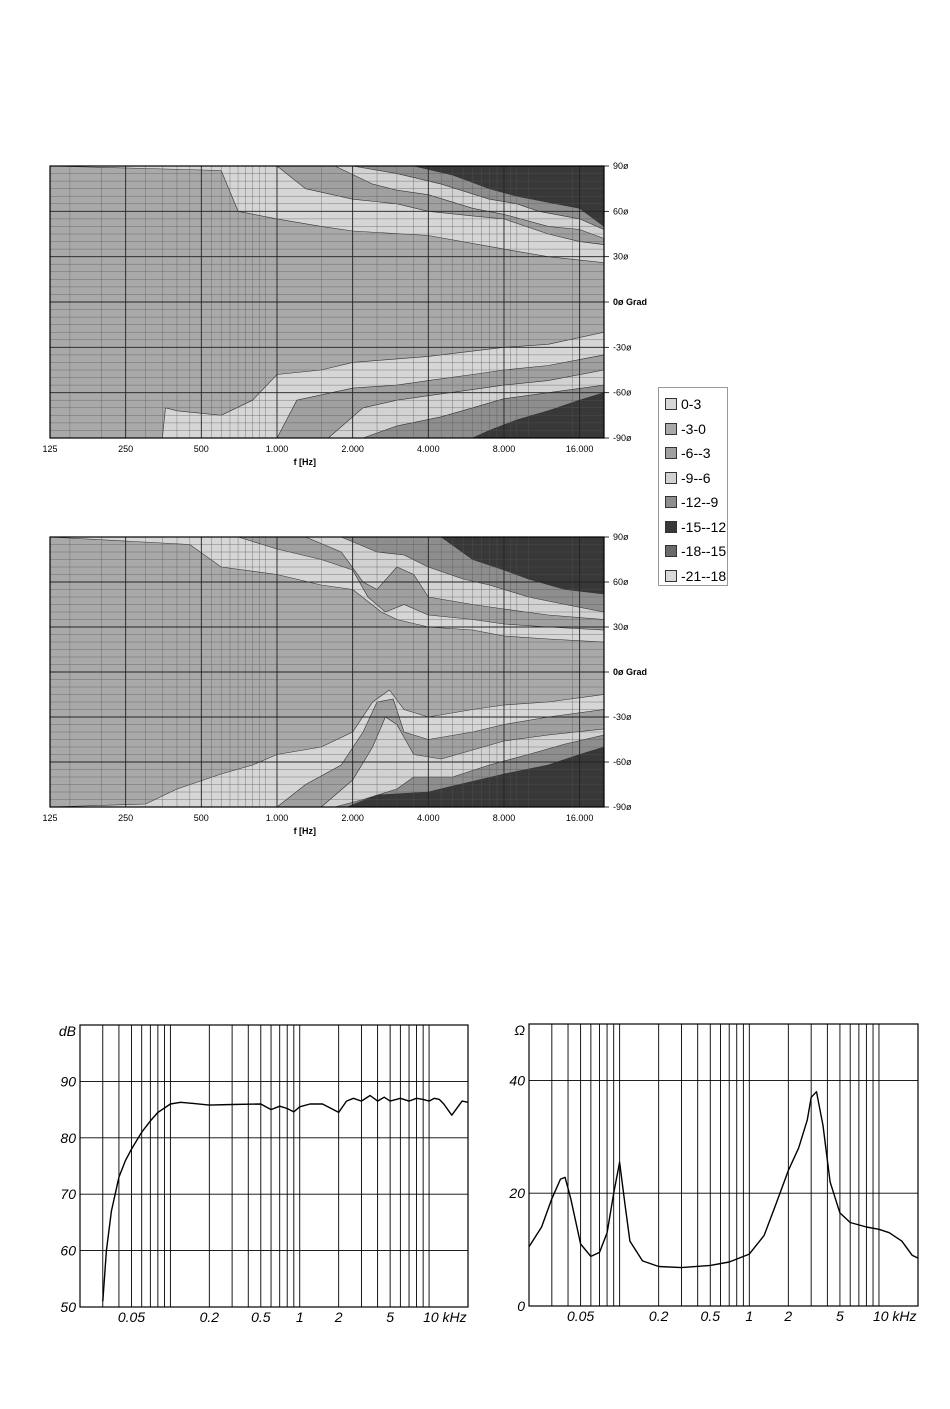 This screenshot has width=950, height=1409. What do you see at coordinates (68, 1251) in the screenshot?
I see `y-tick-label: 60` at bounding box center [68, 1251].